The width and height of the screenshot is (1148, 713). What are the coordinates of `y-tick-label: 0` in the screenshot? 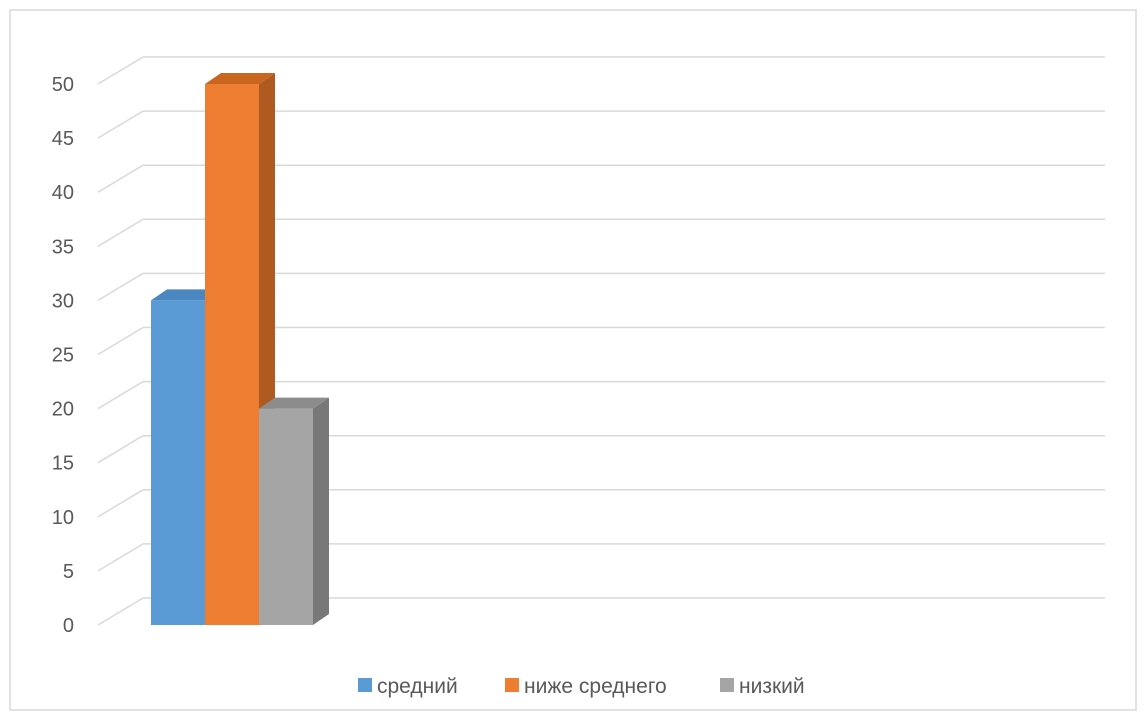 It's located at (68, 626).